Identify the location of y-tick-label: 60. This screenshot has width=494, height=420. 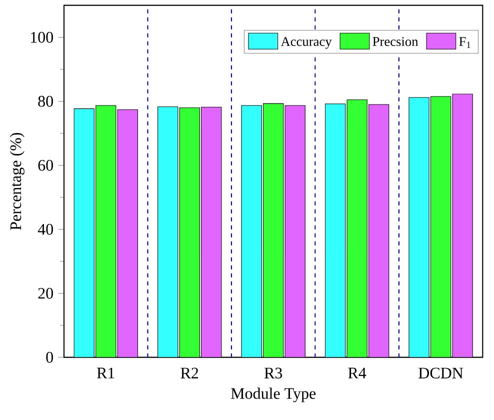
(45, 165).